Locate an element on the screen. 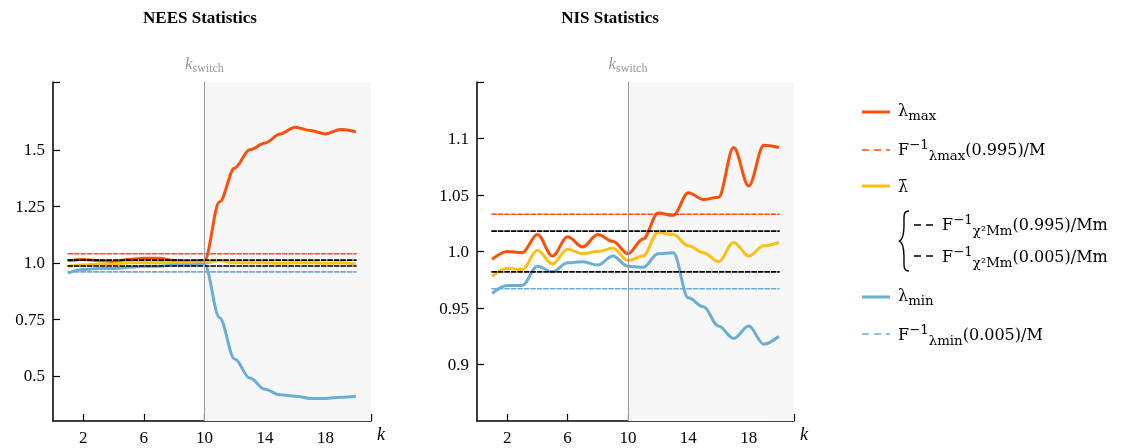  legend-label: F$^{−1}$$_{λmax}$(0.995)/M is located at coordinates (972, 149).